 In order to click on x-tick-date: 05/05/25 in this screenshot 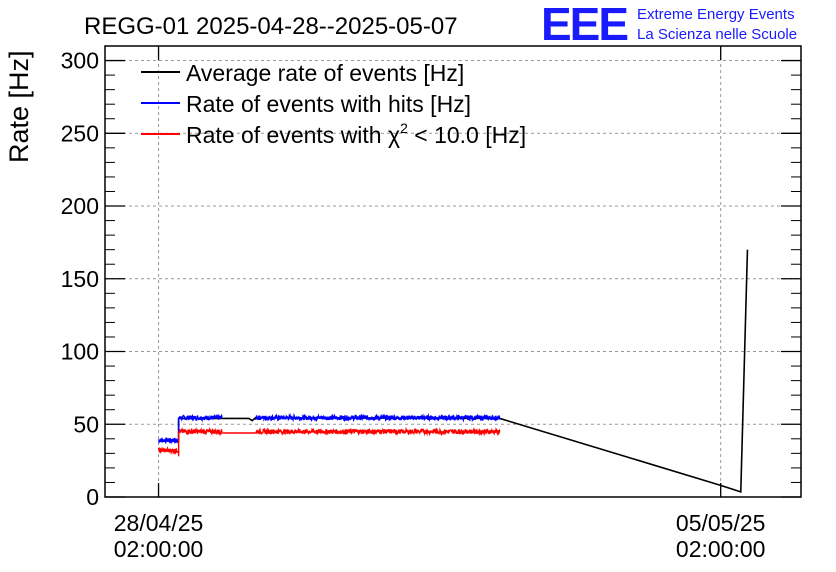, I will do `click(721, 523)`.